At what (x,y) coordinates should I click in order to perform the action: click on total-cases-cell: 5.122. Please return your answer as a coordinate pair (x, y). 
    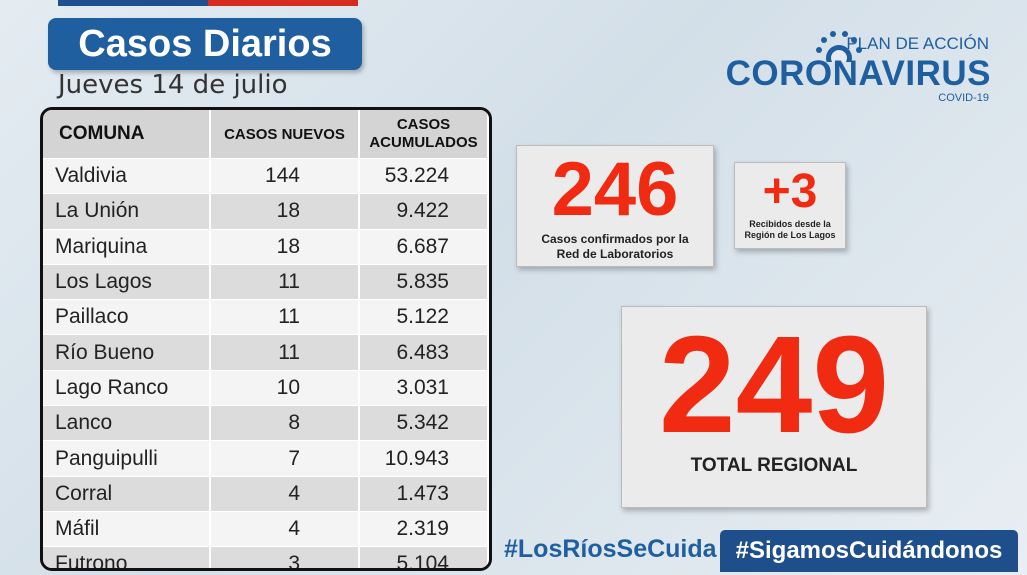
    Looking at the image, I should click on (424, 317).